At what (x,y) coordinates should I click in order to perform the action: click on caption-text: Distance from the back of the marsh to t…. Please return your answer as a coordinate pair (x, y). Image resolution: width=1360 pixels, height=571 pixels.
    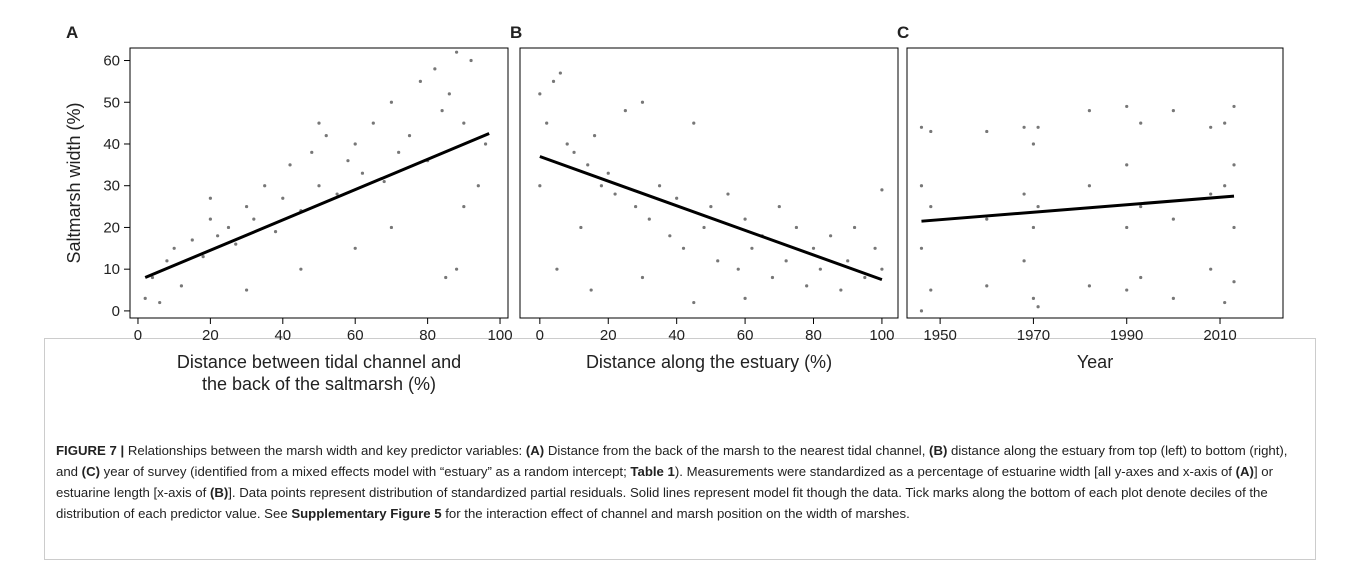
    Looking at the image, I should click on (737, 450).